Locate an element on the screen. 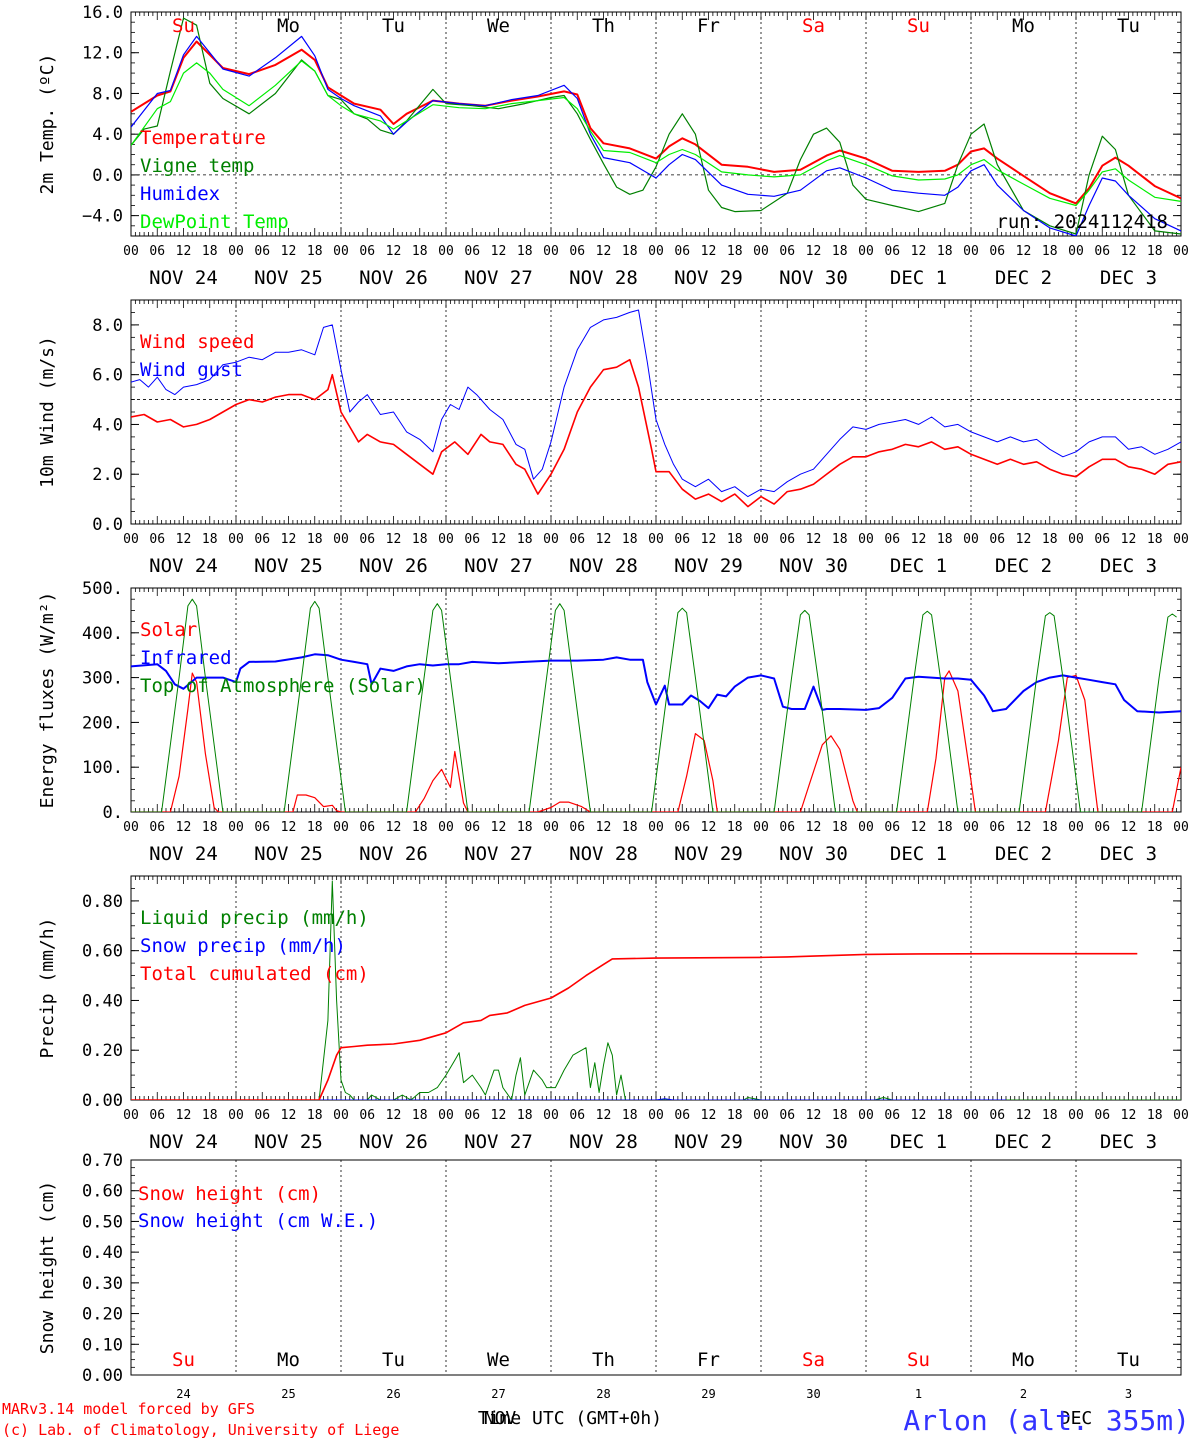  y-tick-label: 400. is located at coordinates (102, 634).